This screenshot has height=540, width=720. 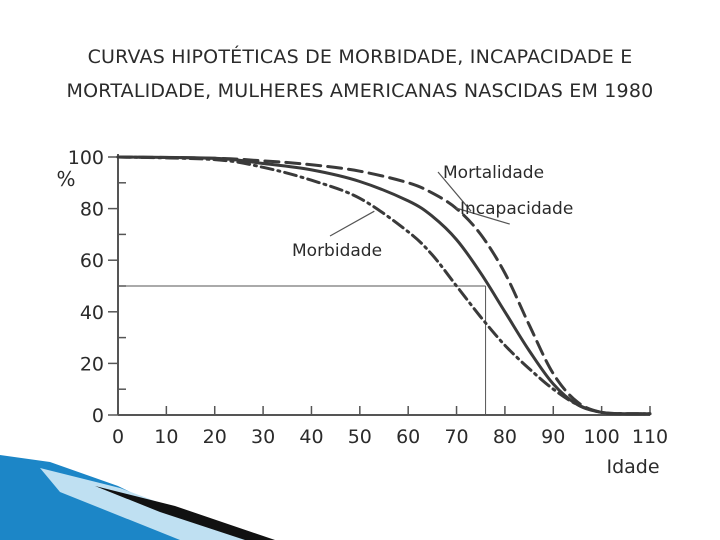 What do you see at coordinates (215, 437) in the screenshot?
I see `x-tick-label: 20` at bounding box center [215, 437].